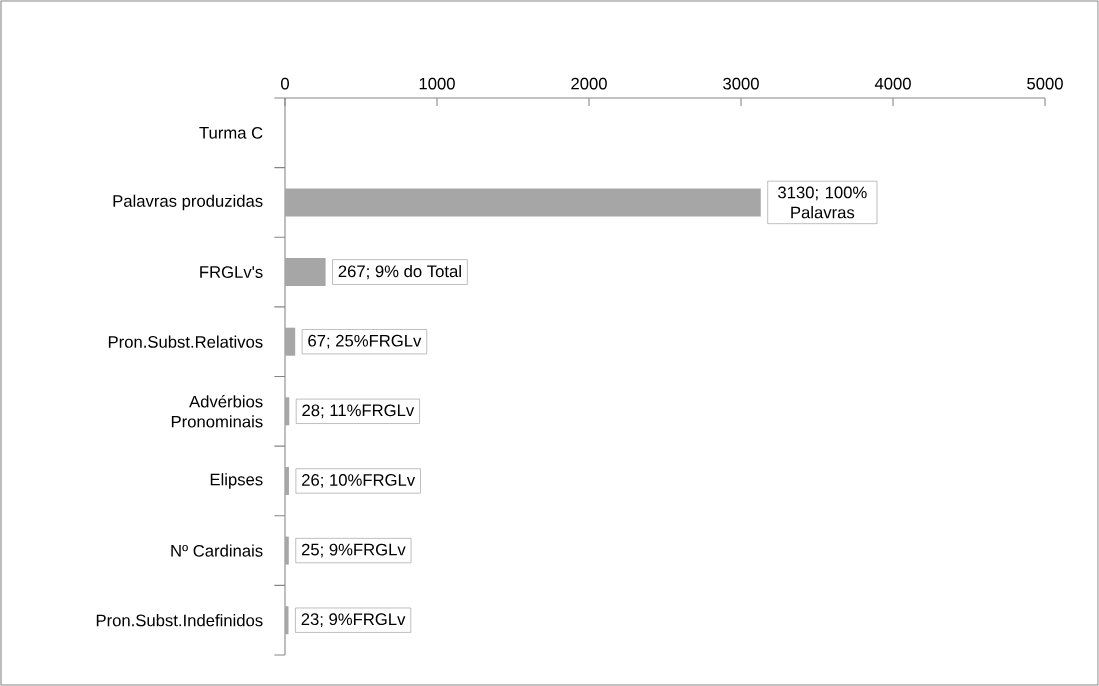 This screenshot has height=686, width=1099. Describe the element at coordinates (185, 341) in the screenshot. I see `y-tick-label: Pron.Subst.Relativos` at that location.